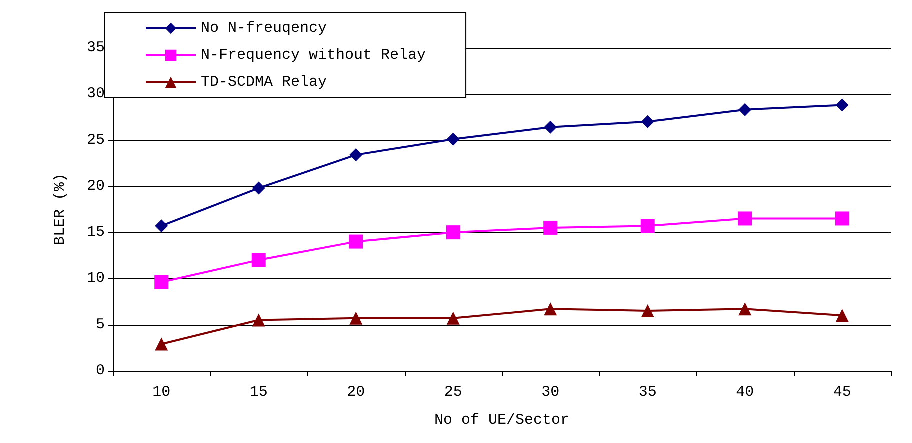 The image size is (912, 443). What do you see at coordinates (842, 392) in the screenshot?
I see `x-tick-label: 45` at bounding box center [842, 392].